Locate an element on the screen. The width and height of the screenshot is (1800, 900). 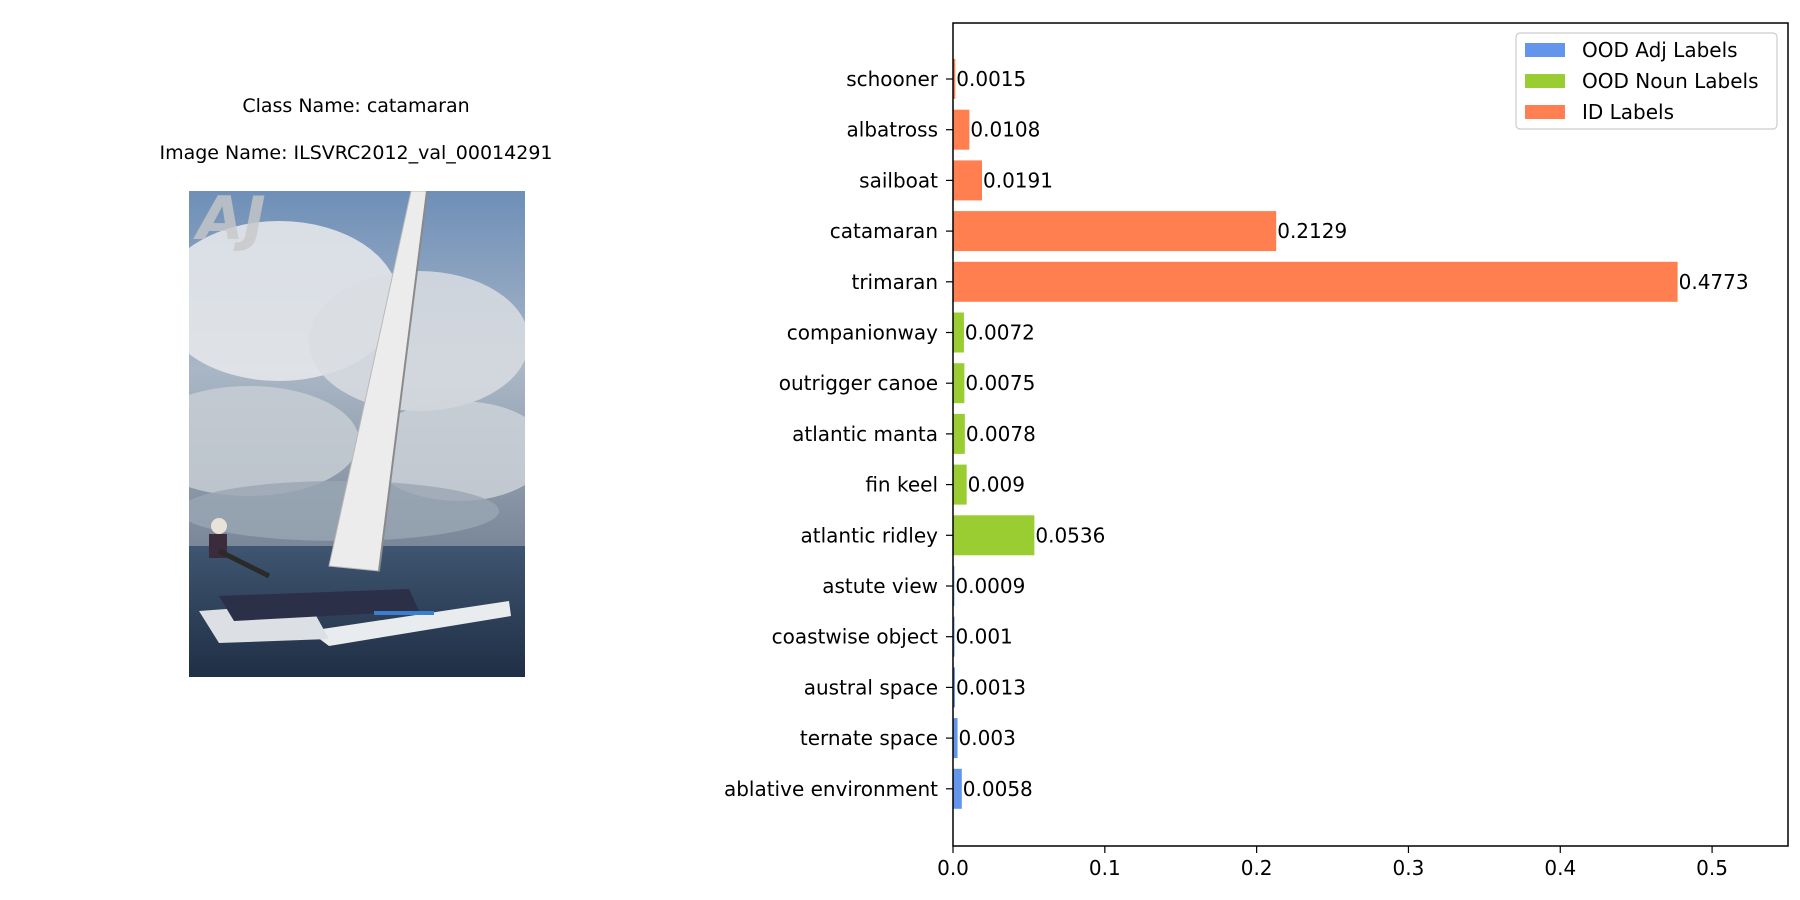
y-tick-label: coastwise object is located at coordinates (855, 637).